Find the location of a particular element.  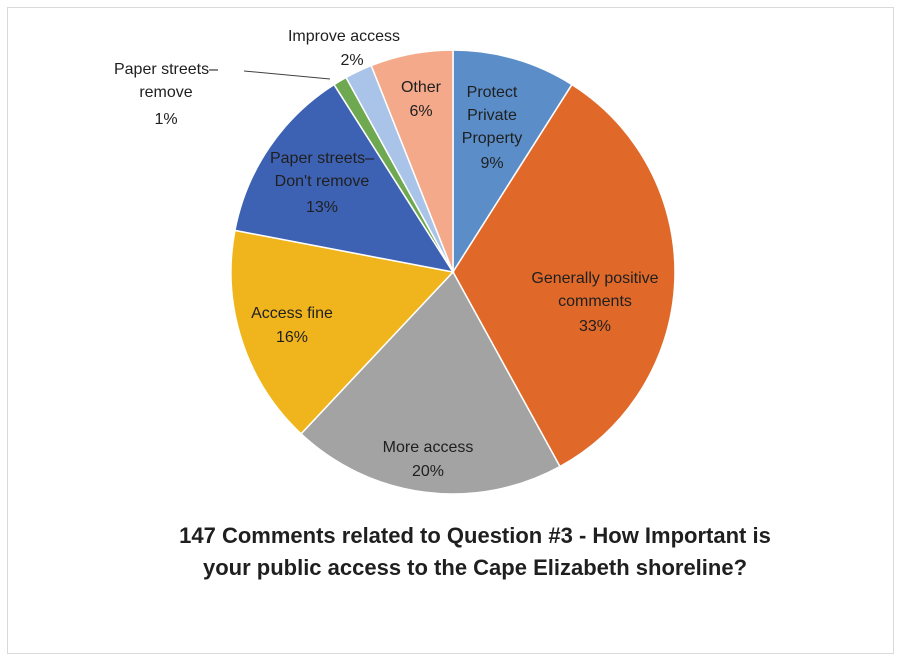

pie-slice-dont is located at coordinates (344, 178).